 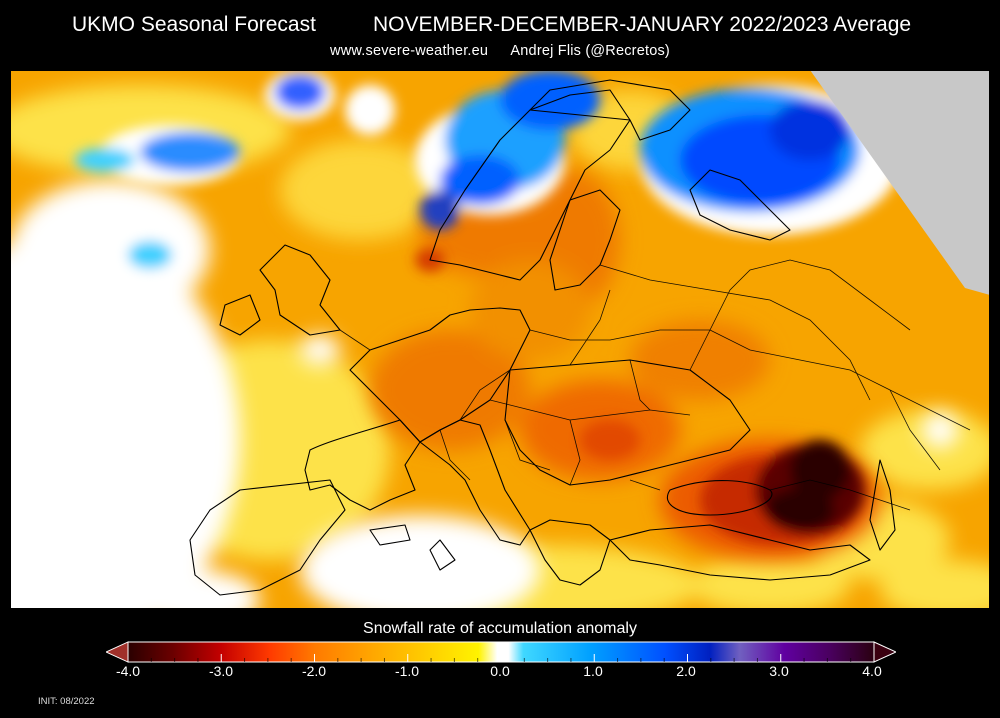 I want to click on init-label: INIT: 08/2022, so click(x=66, y=701).